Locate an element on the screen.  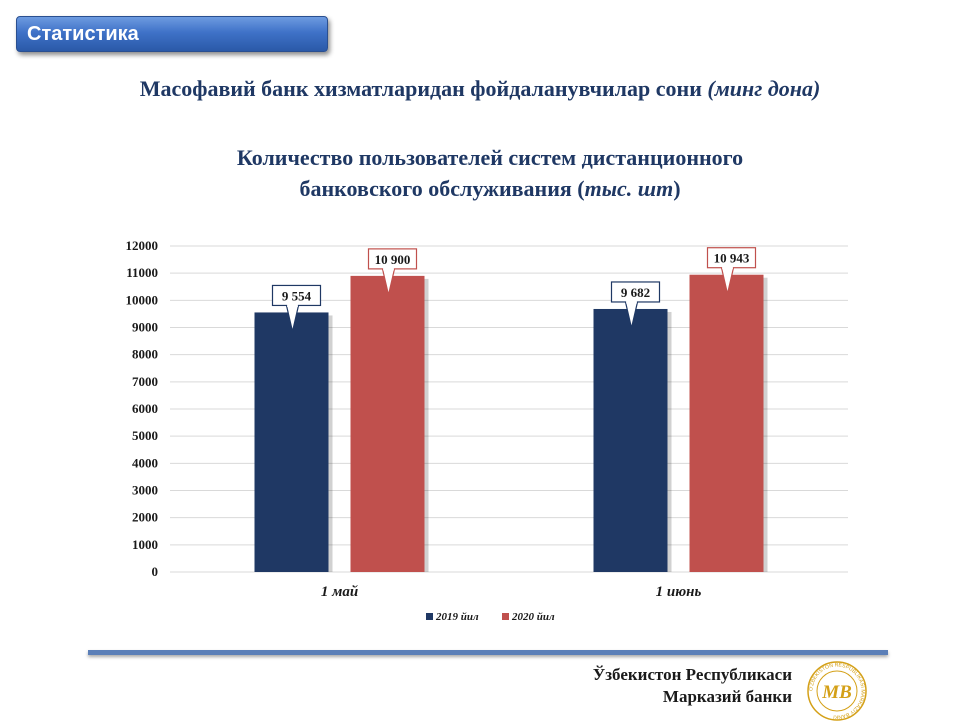
y-tick-label: 12000 is located at coordinates (142, 245).